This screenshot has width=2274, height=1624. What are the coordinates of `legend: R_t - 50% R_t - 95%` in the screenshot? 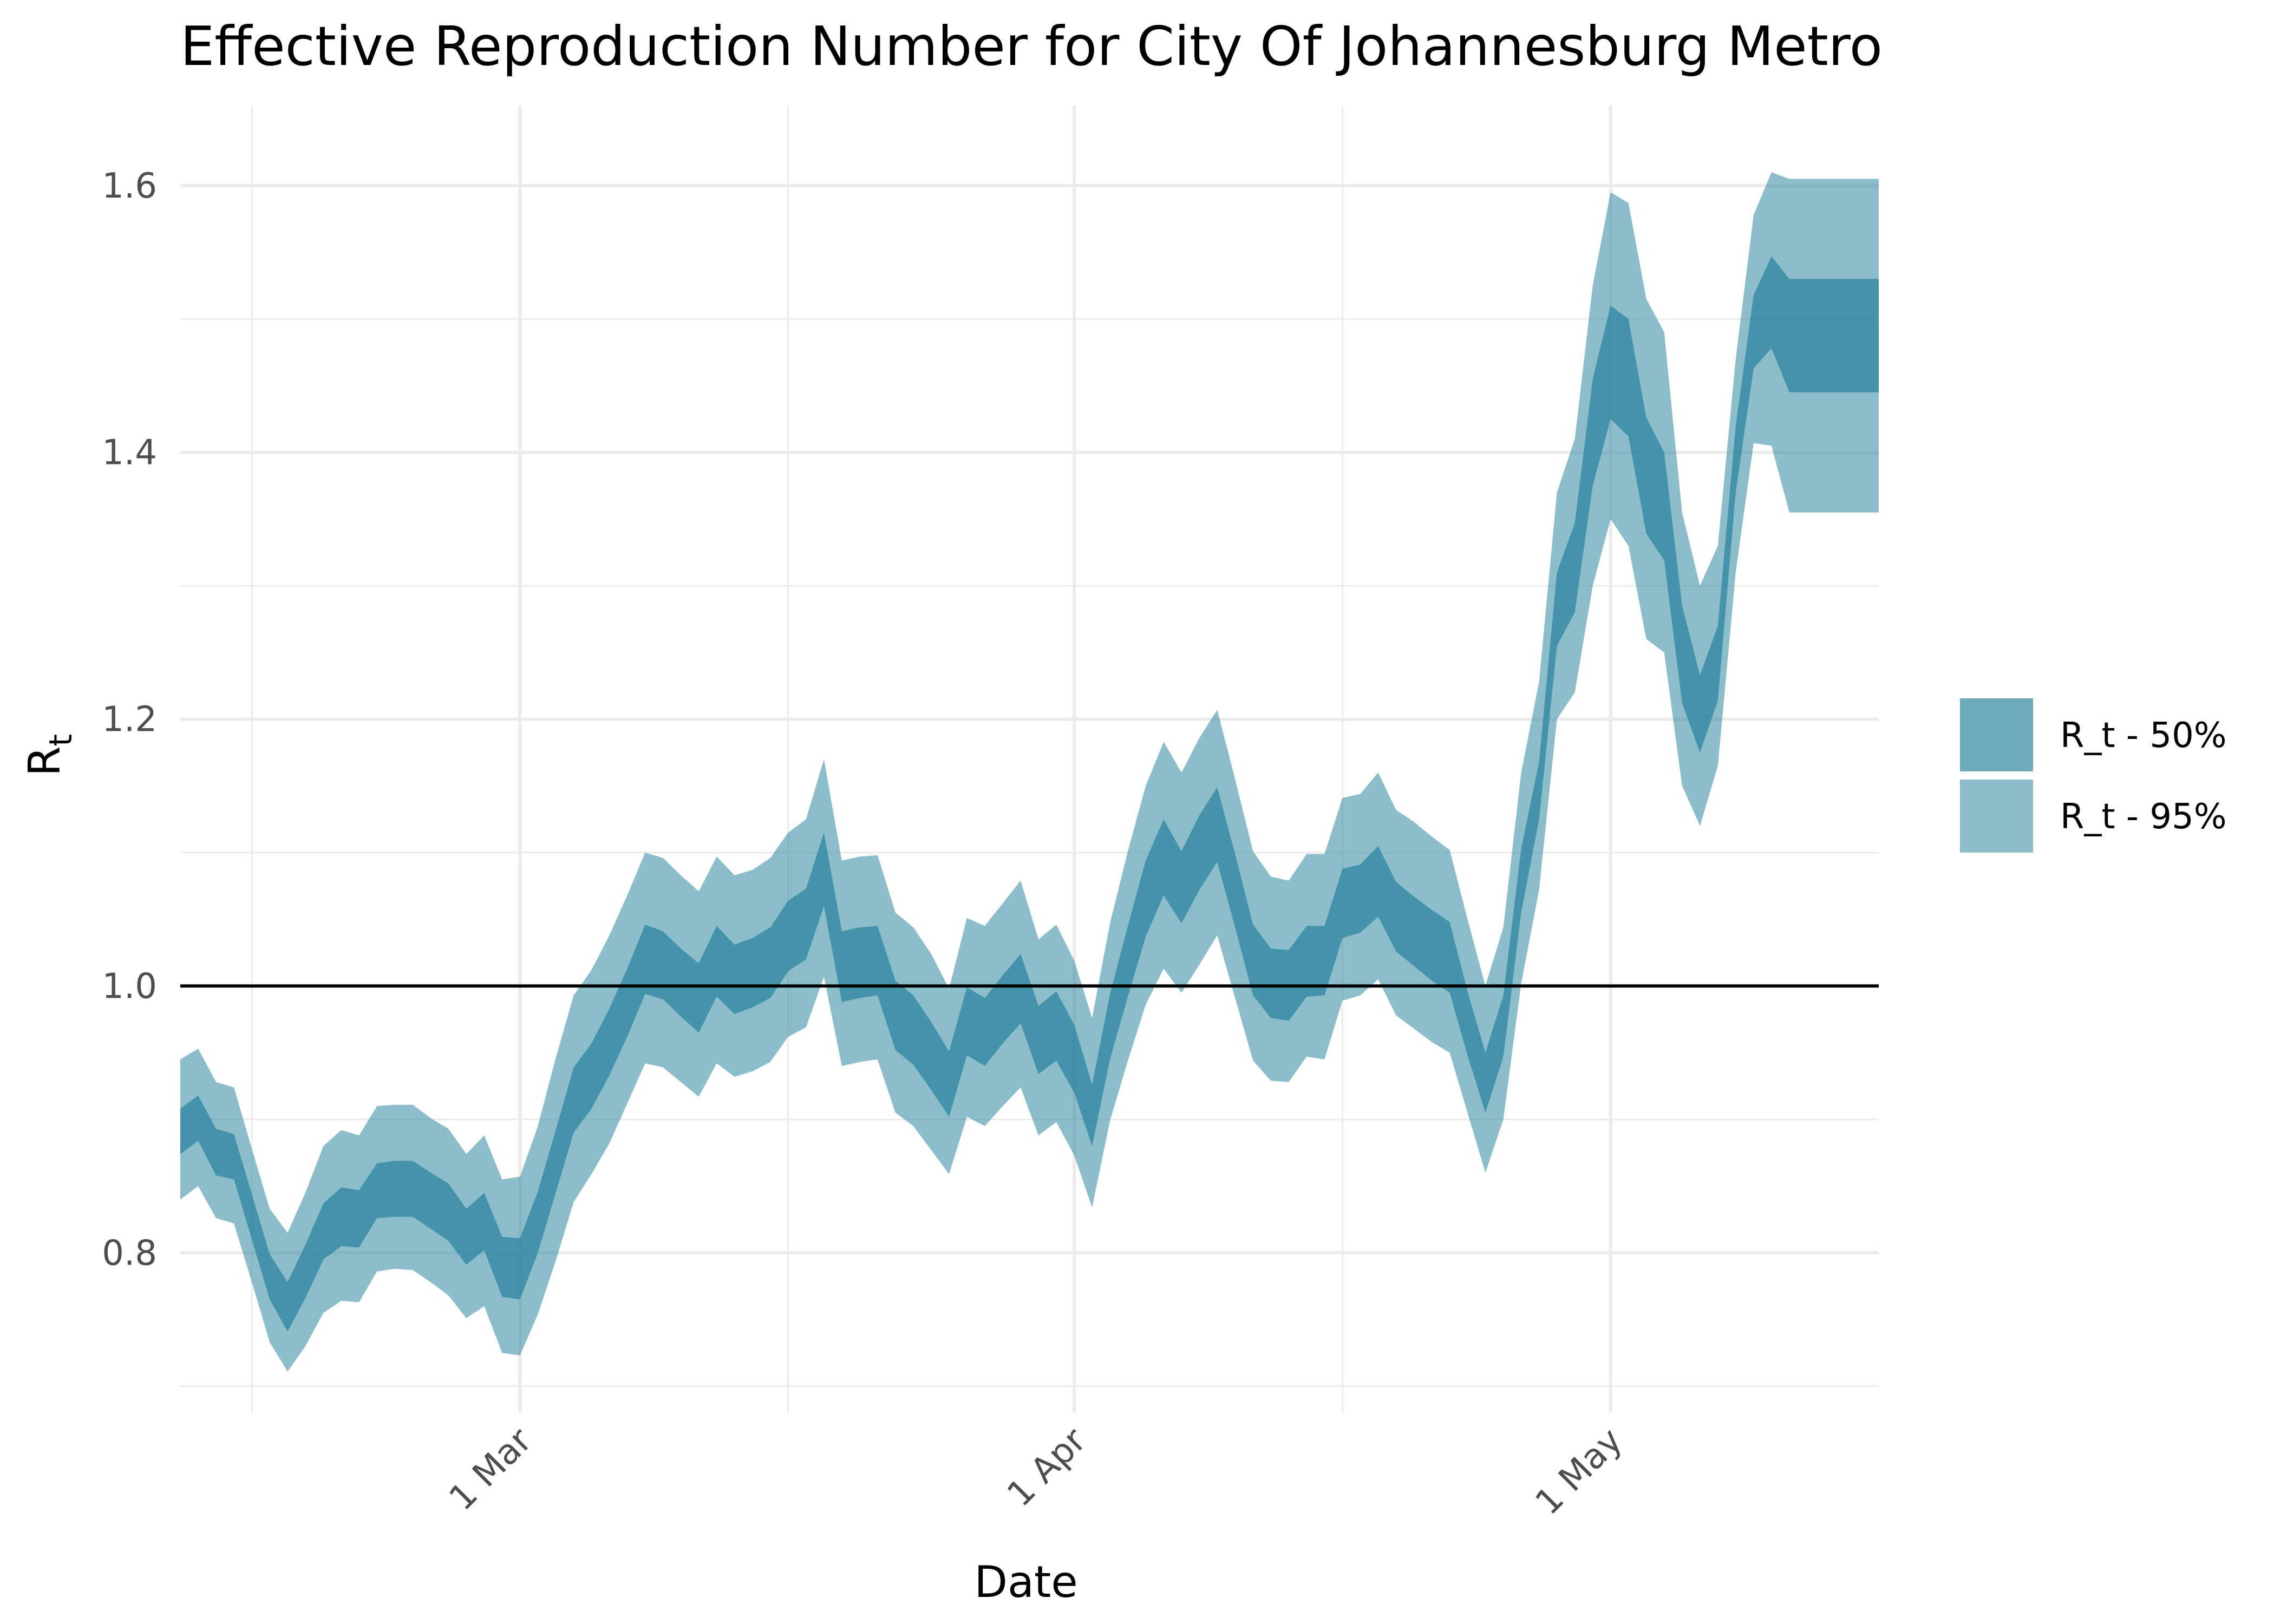 It's located at (2093, 775).